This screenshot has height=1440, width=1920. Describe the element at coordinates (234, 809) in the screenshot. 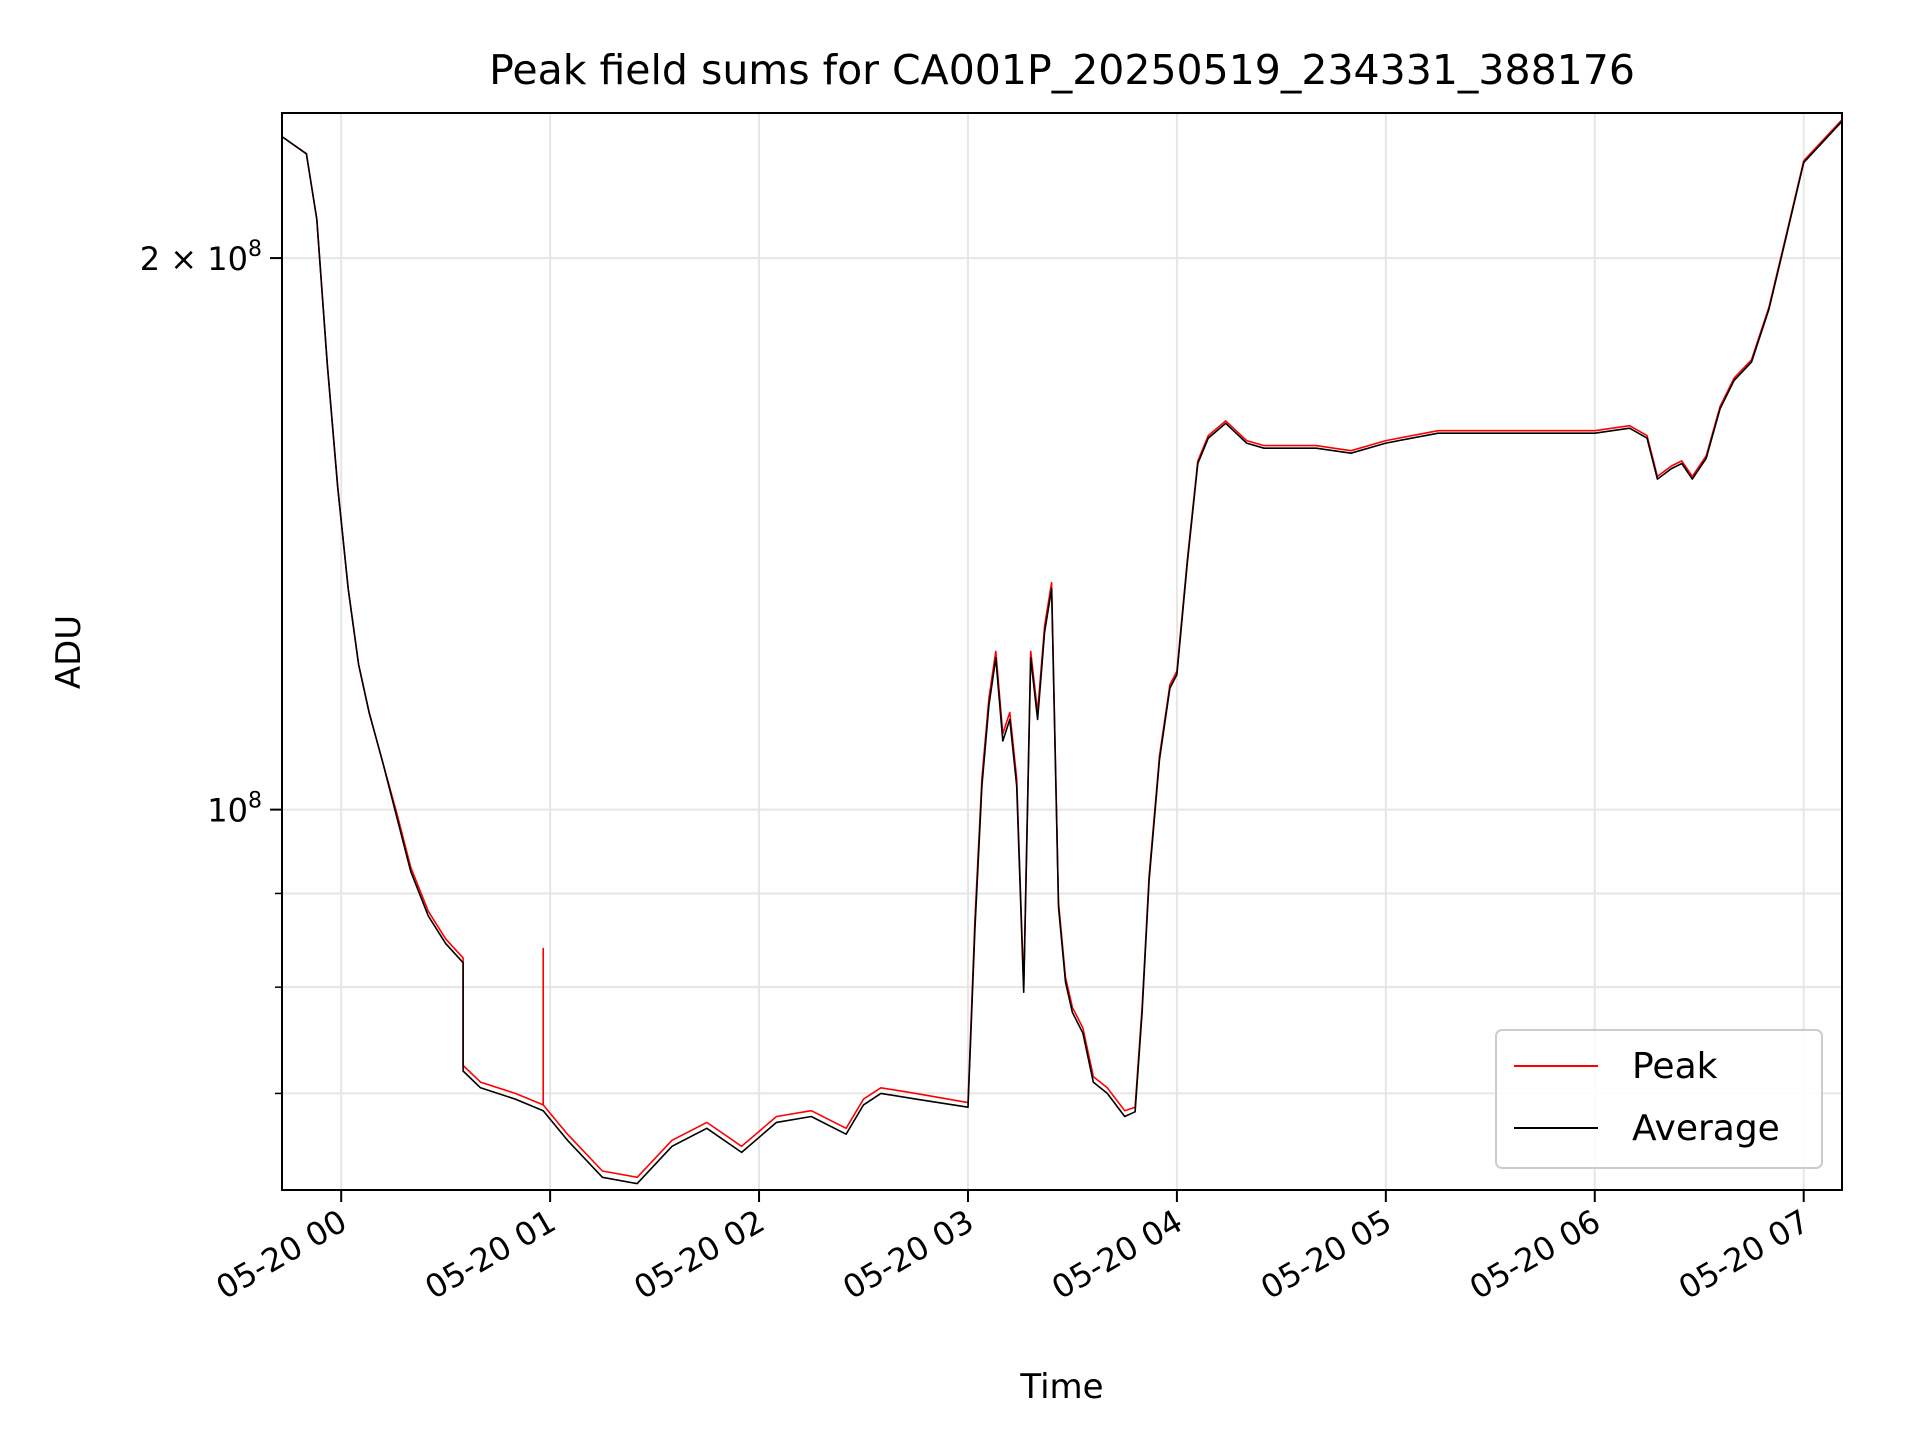

I see `y-tick-label: 108` at that location.